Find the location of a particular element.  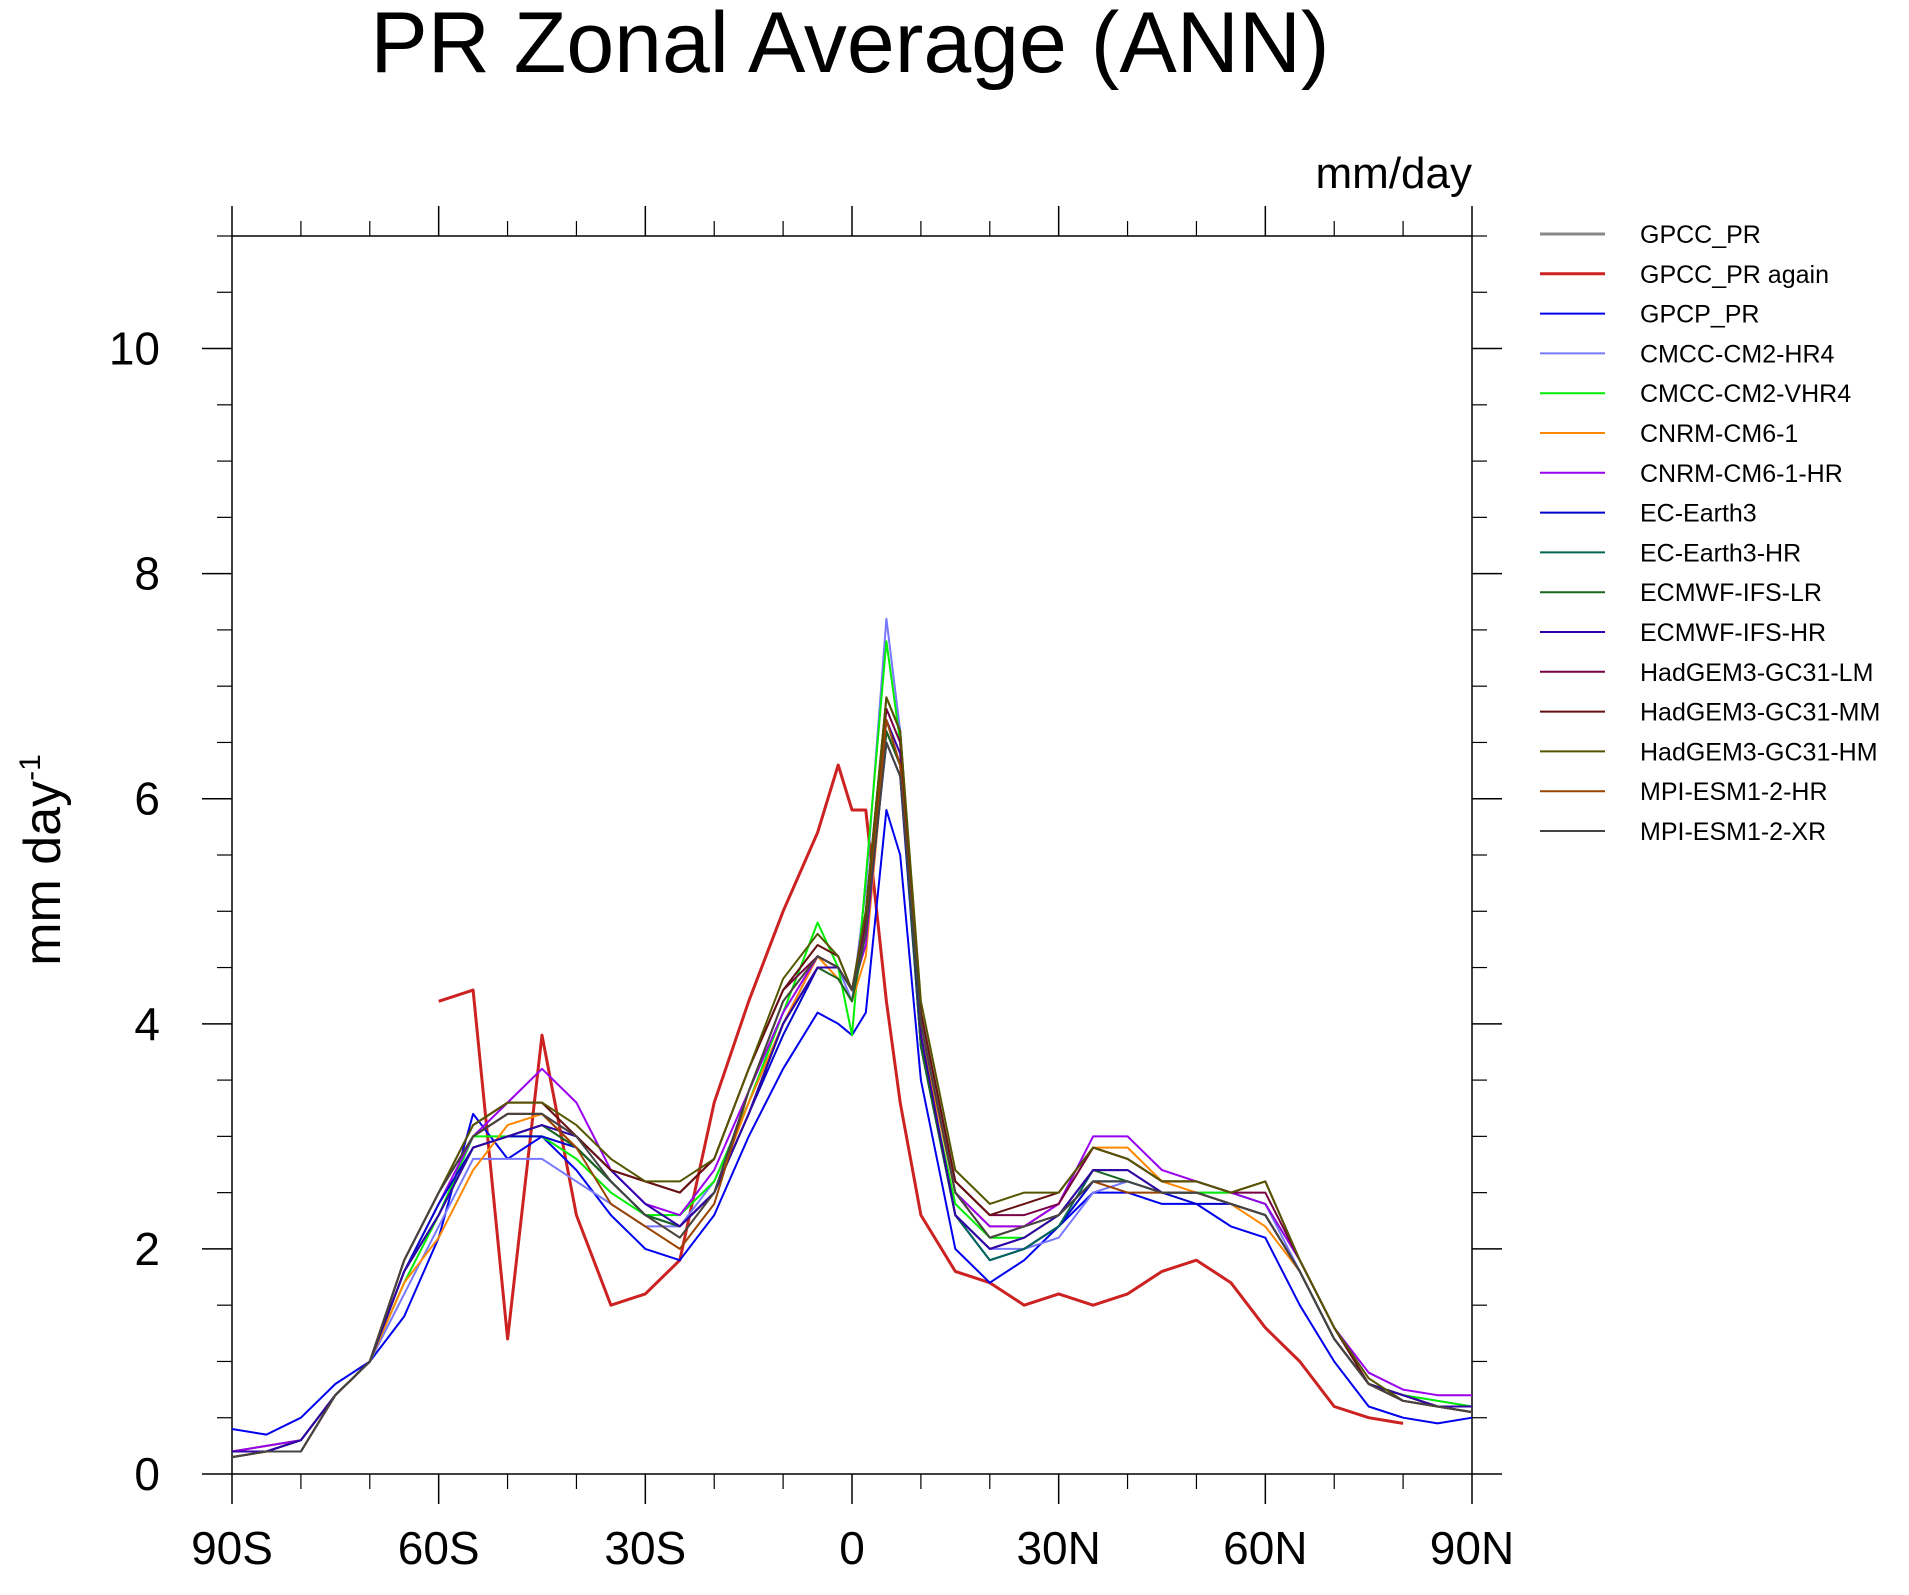

legend-label: HadGEM3-GC31-LM is located at coordinates (1756, 673).